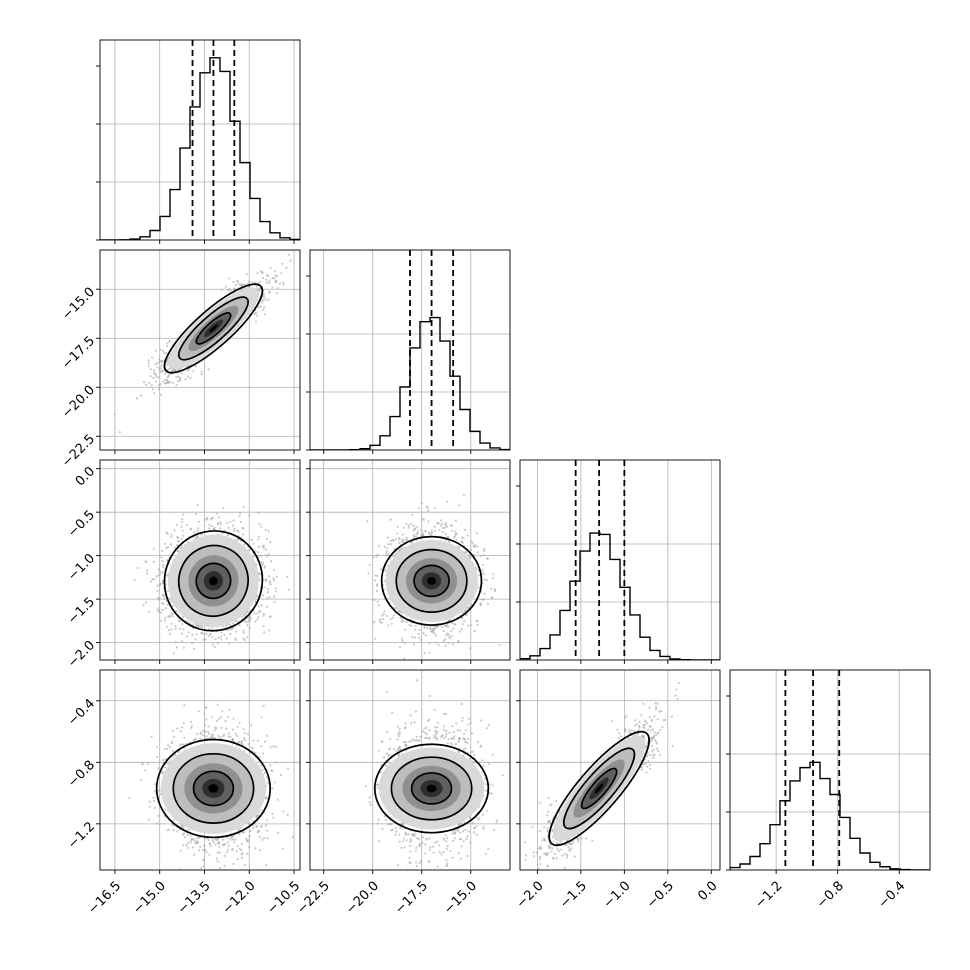  I want to click on y-tick-label-3-0: −1.2, so click(81, 835).